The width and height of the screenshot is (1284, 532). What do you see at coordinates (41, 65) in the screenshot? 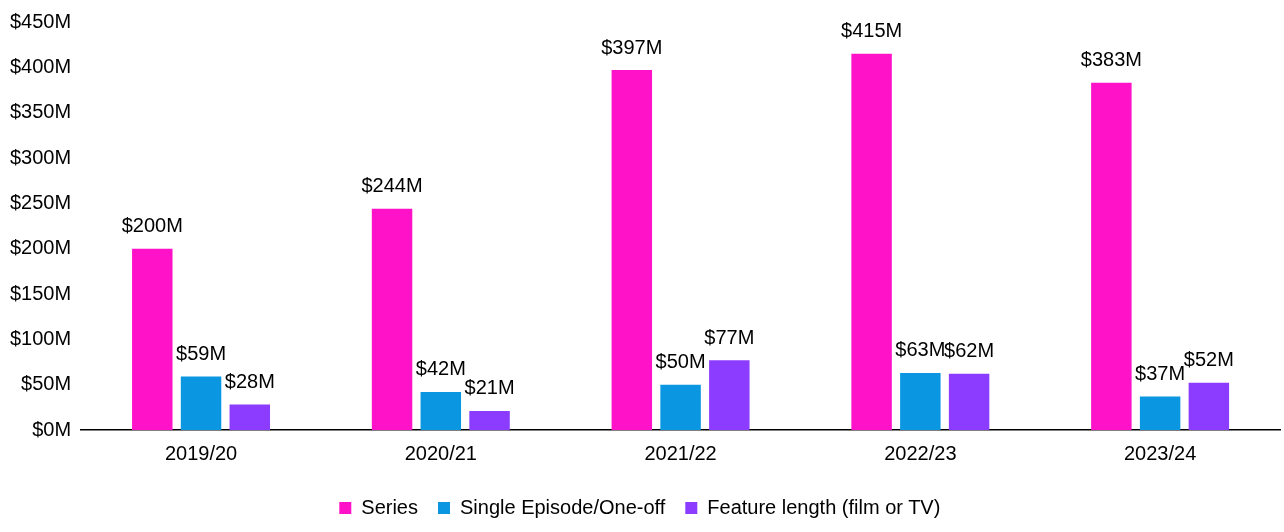
I see `y-tick-label: $400M` at bounding box center [41, 65].